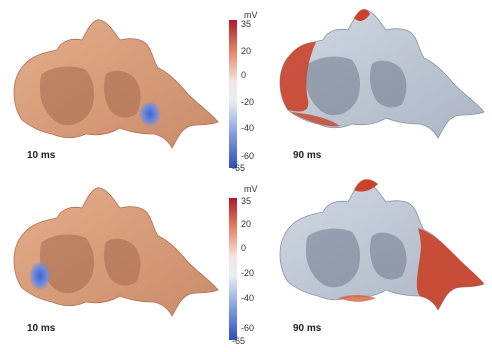  I want to click on tick-bottom-0: 0, so click(244, 248).